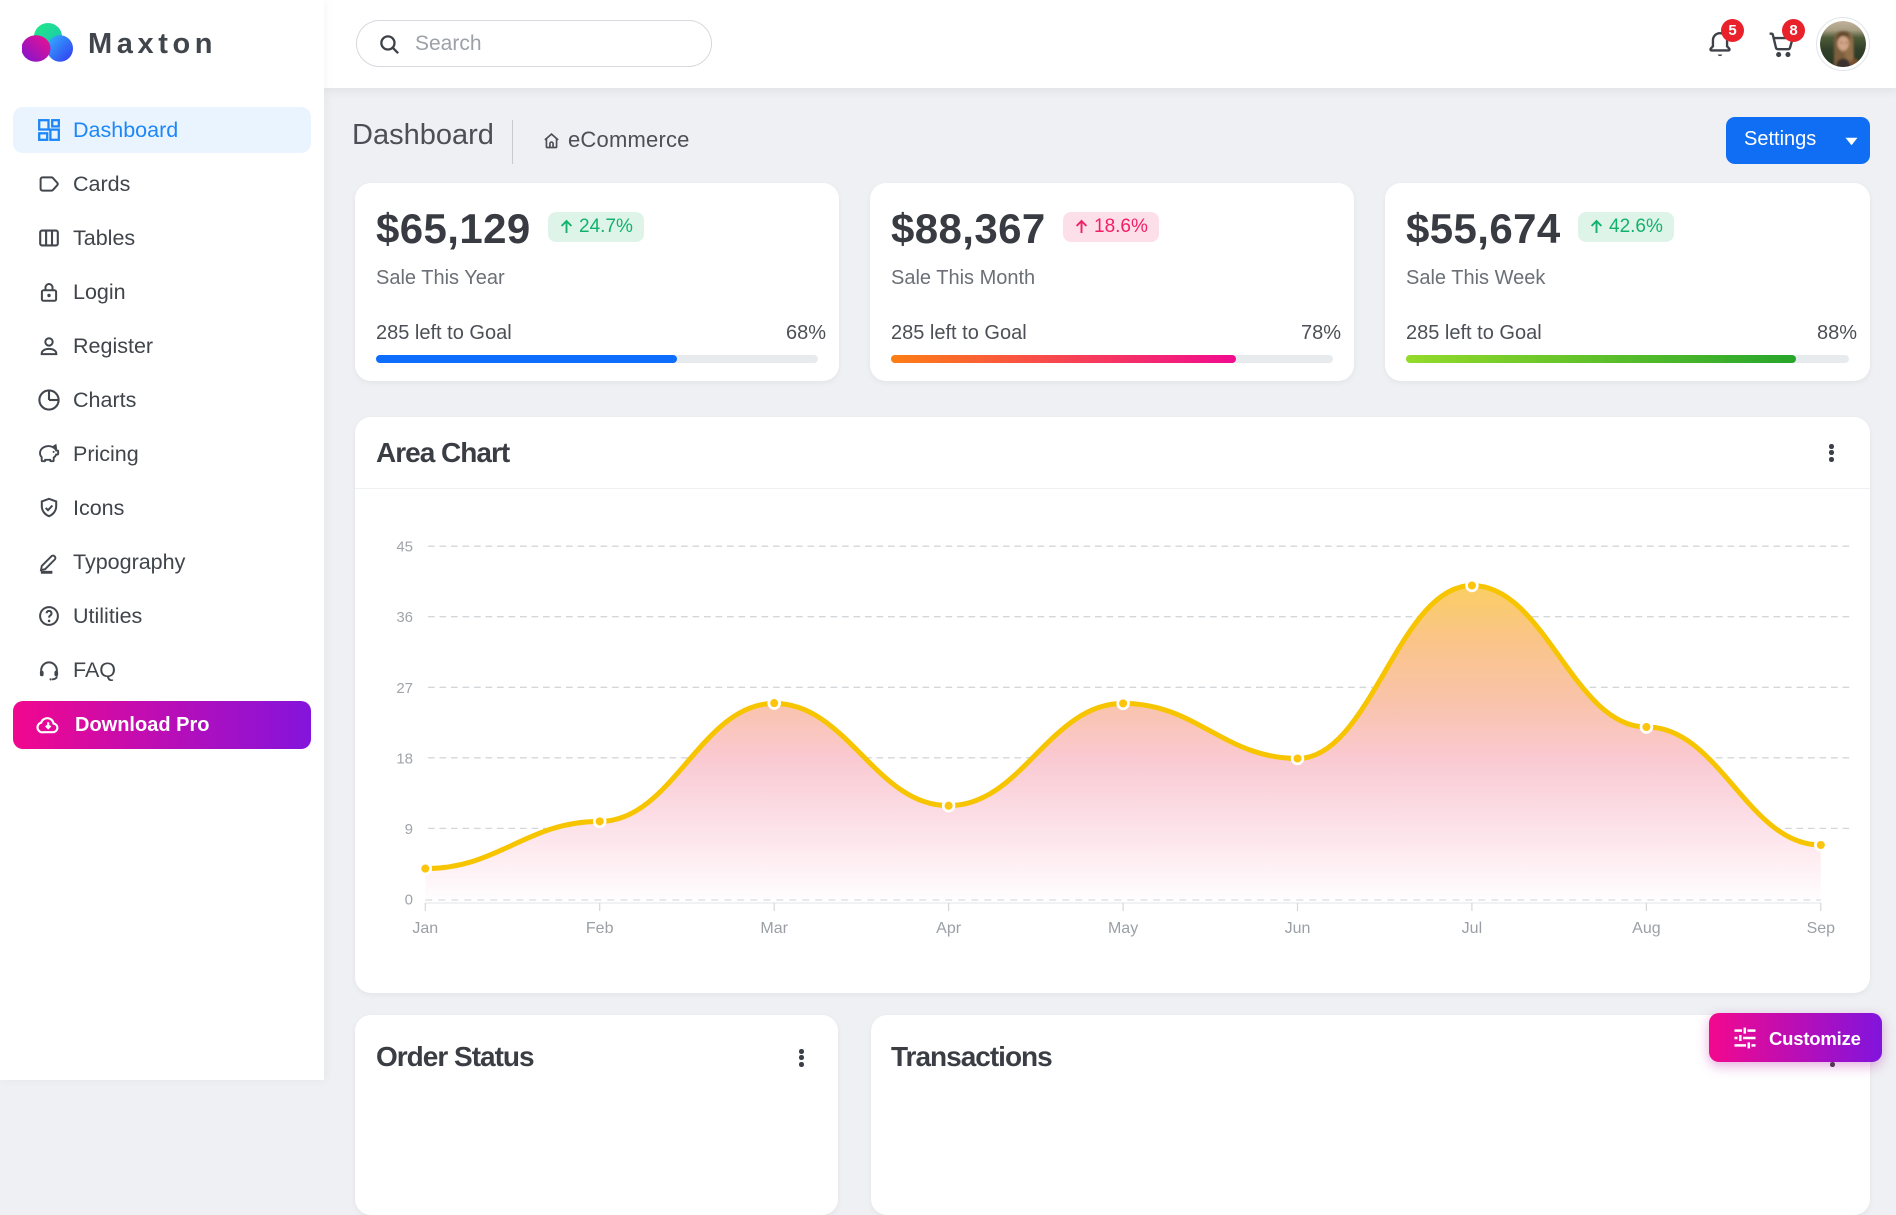 The width and height of the screenshot is (1896, 1215). I want to click on svg-text: Aug, so click(1646, 928).